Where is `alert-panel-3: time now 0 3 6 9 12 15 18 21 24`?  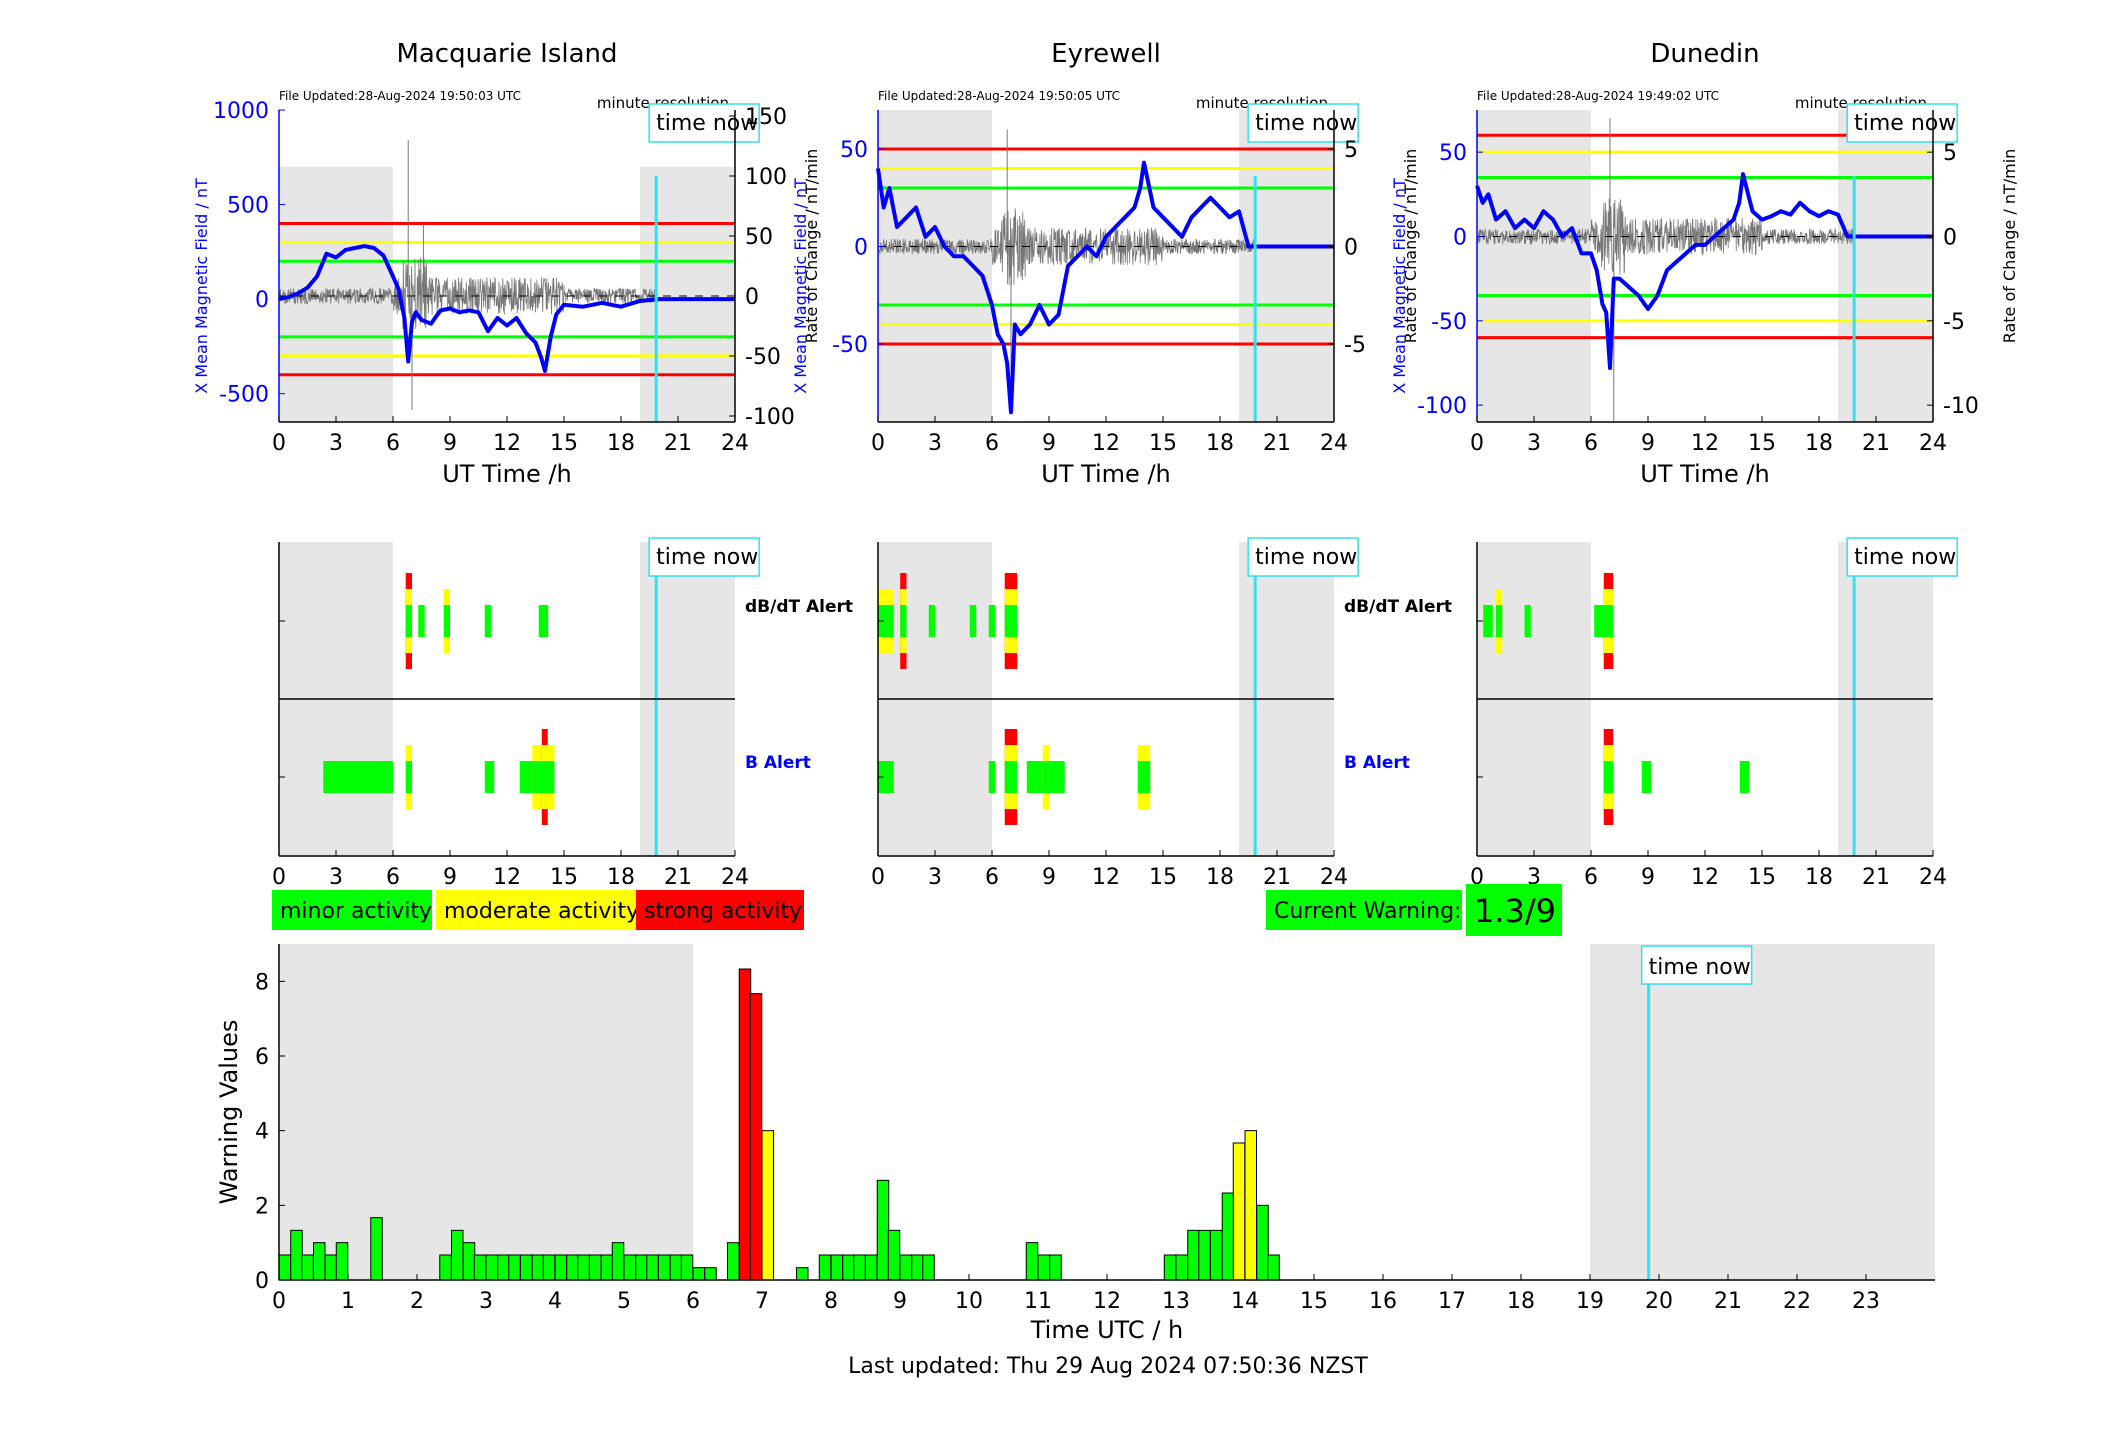
alert-panel-3: time now 0 3 6 9 12 15 18 21 24 is located at coordinates (1714, 713).